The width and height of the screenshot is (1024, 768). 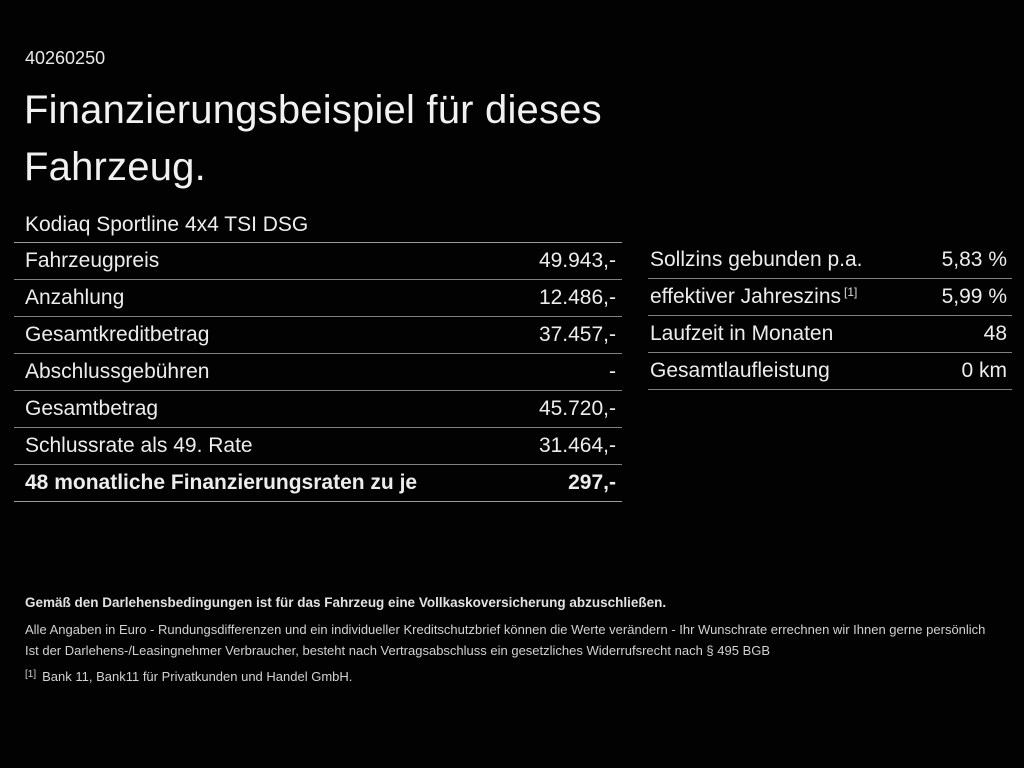 What do you see at coordinates (167, 224) in the screenshot?
I see `vehicle-name: Kodiaq Sportline 4x4 TSI DSG` at bounding box center [167, 224].